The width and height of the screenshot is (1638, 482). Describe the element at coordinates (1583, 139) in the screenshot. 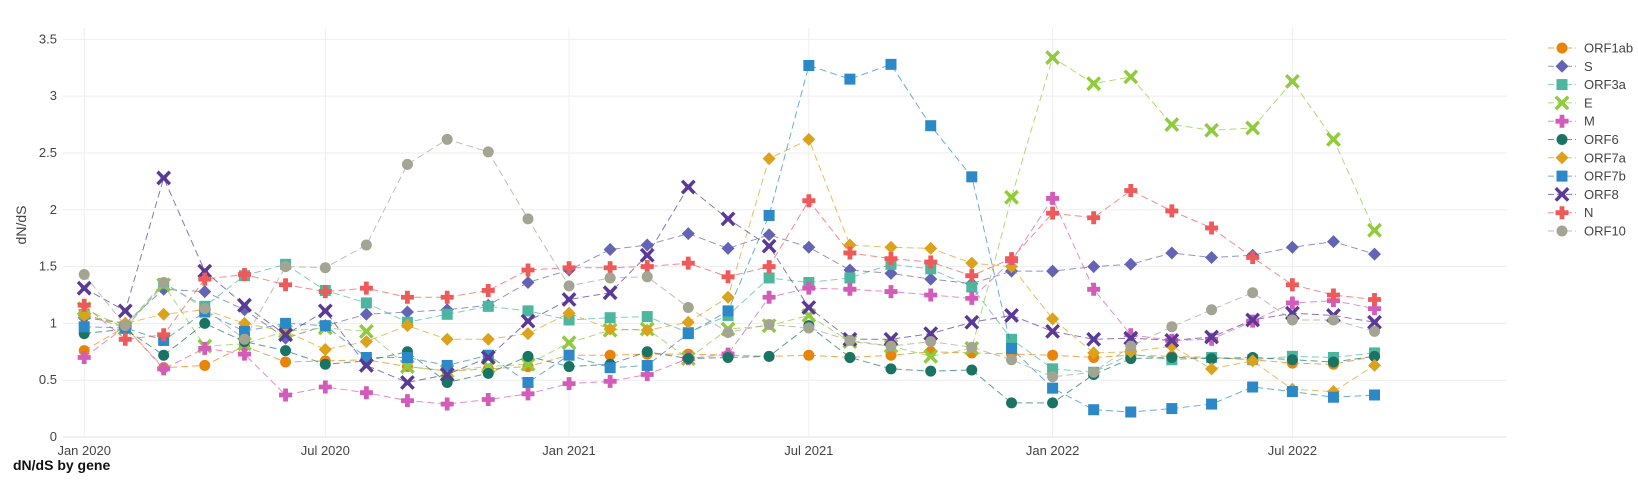

I see `legend-item-orf6: ORF6` at that location.